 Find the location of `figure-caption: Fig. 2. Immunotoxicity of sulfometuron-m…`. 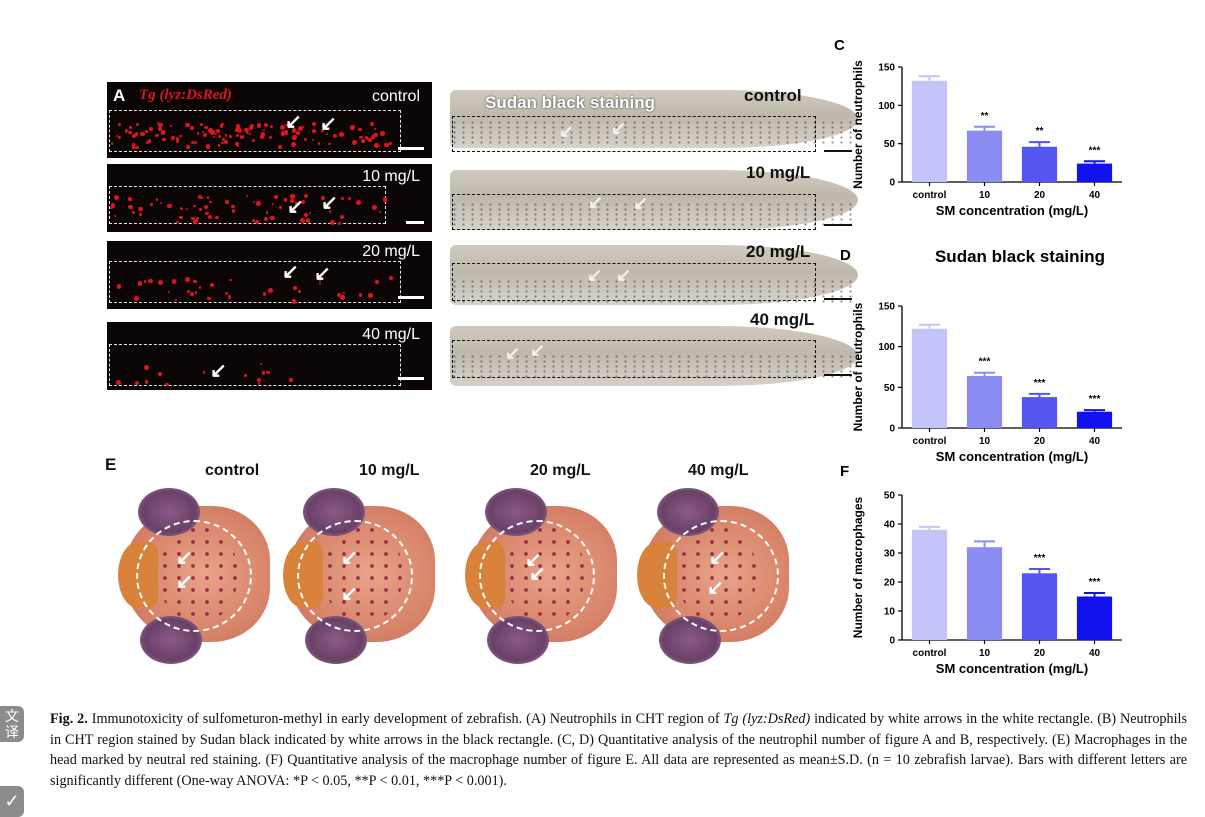

figure-caption: Fig. 2. Immunotoxicity of sulfometuron-m… is located at coordinates (618, 750).